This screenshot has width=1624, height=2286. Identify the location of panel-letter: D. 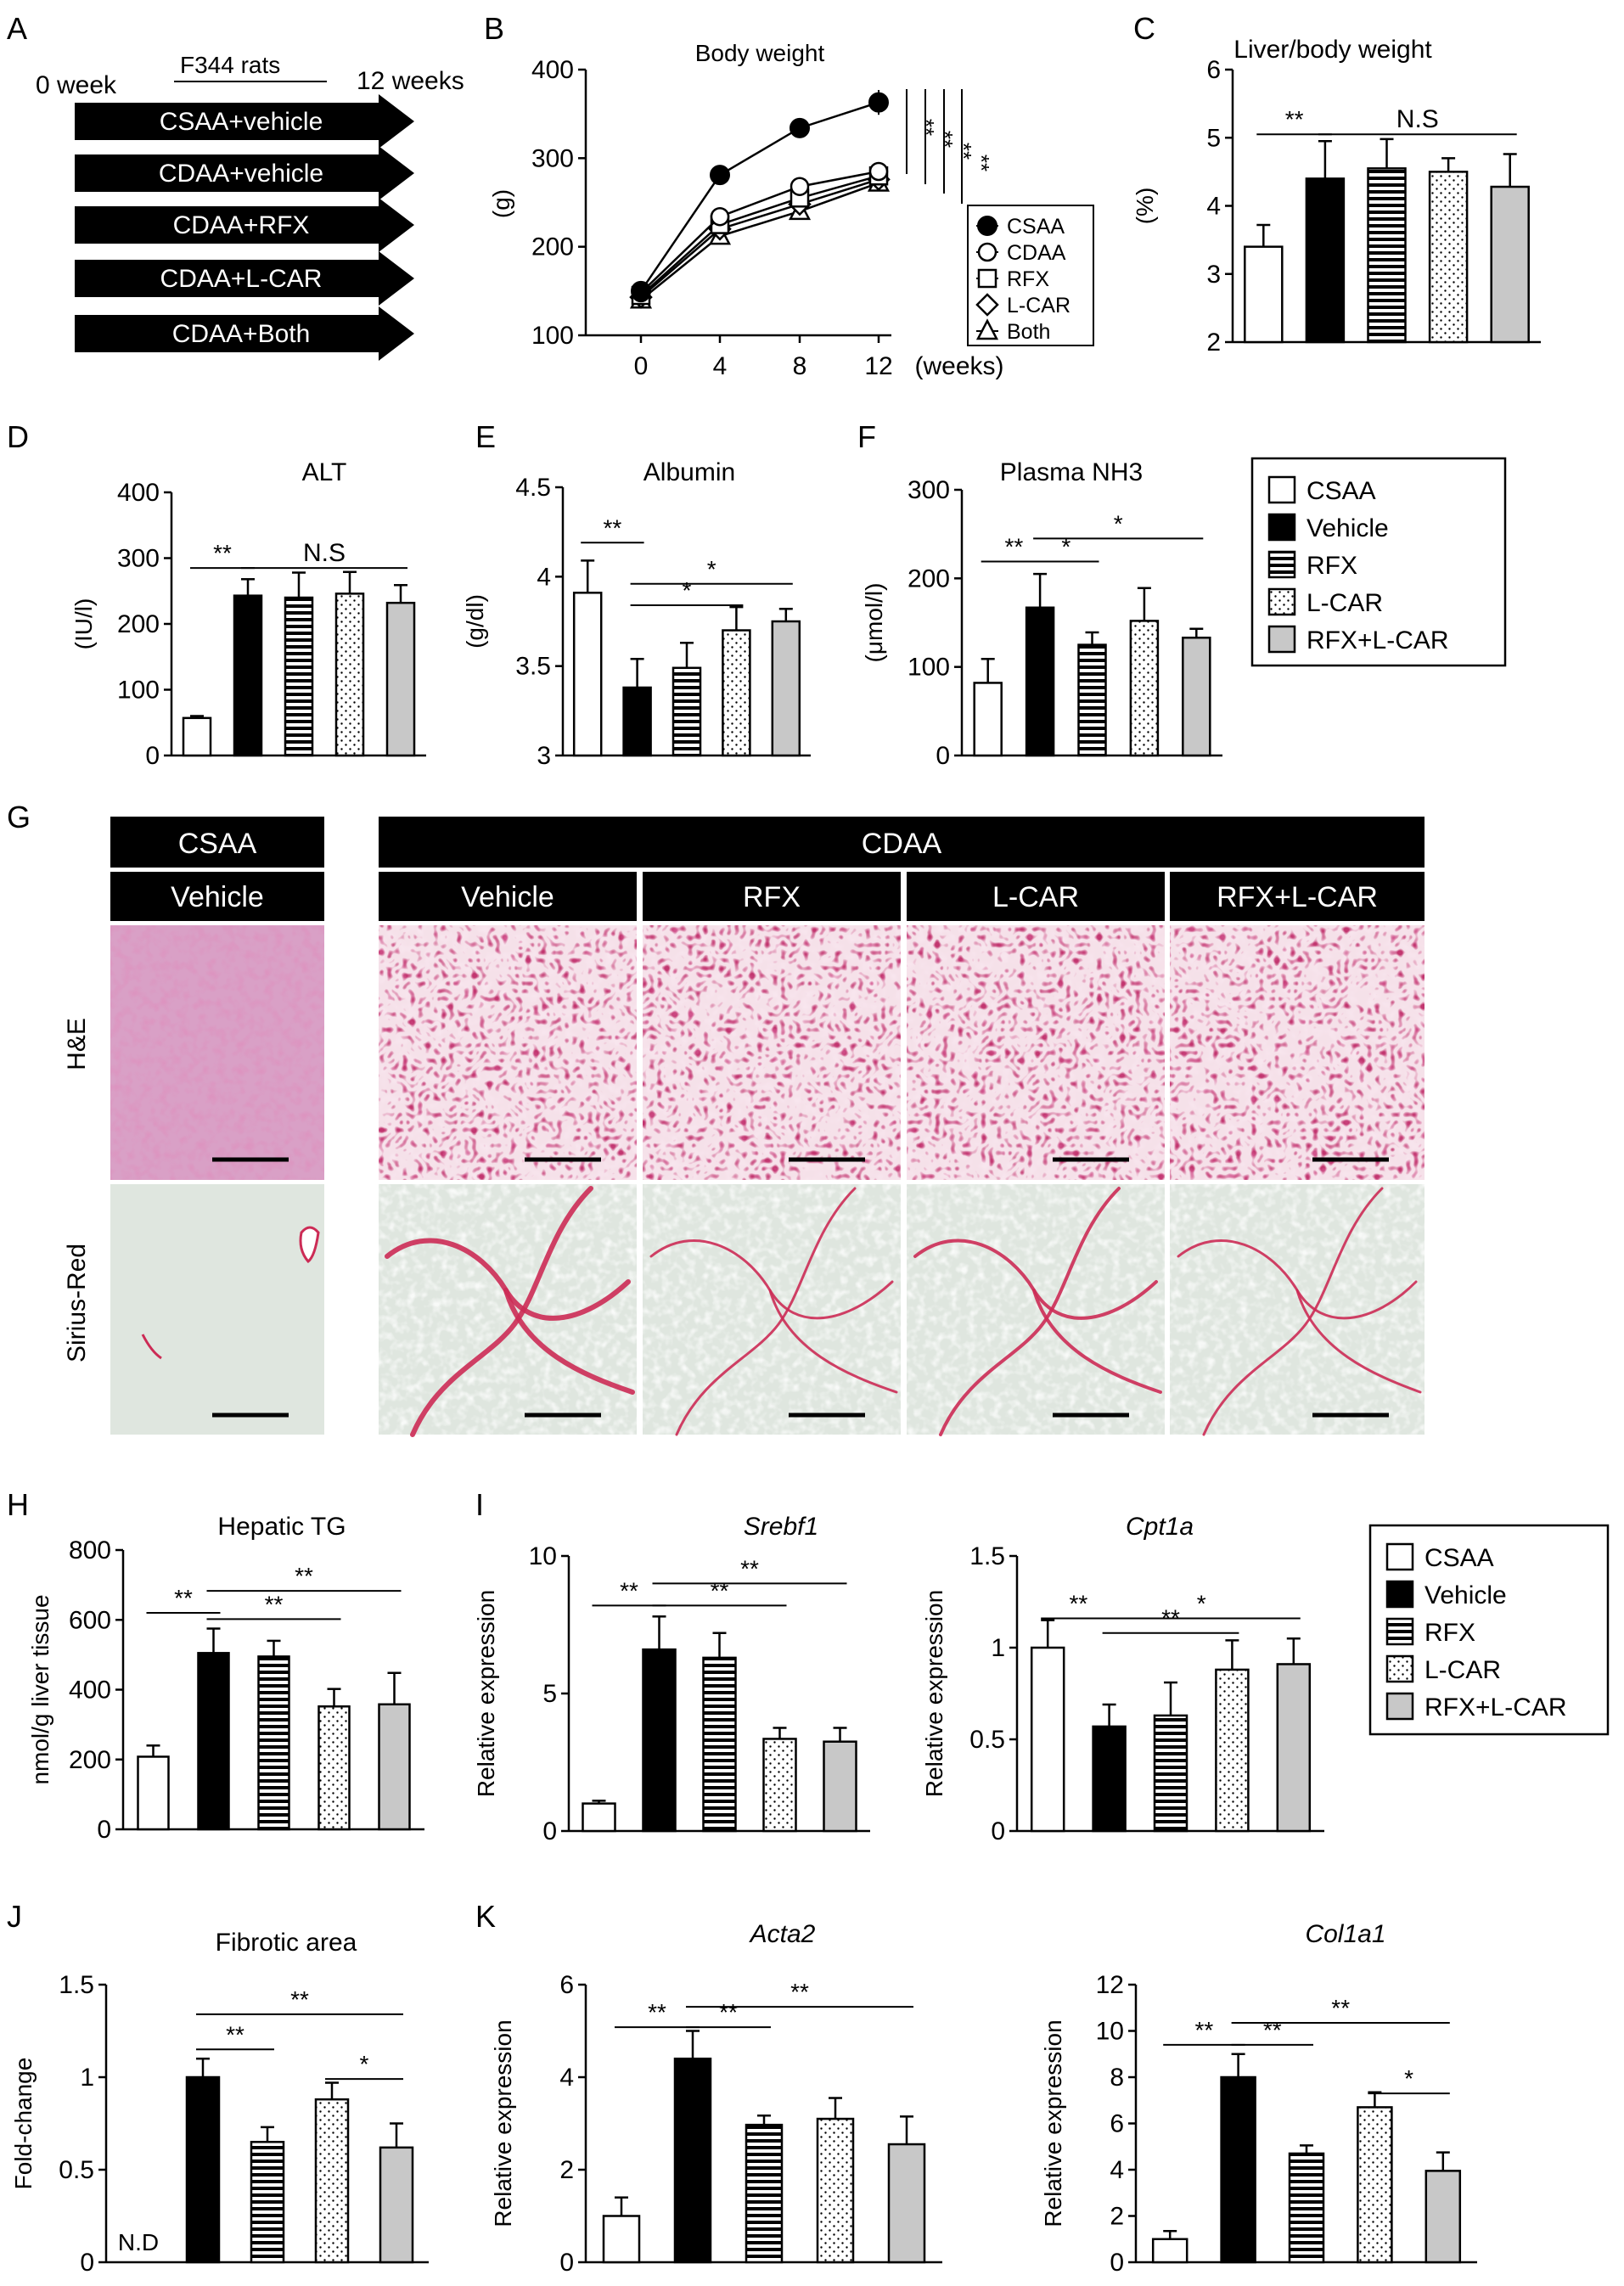
(18, 436).